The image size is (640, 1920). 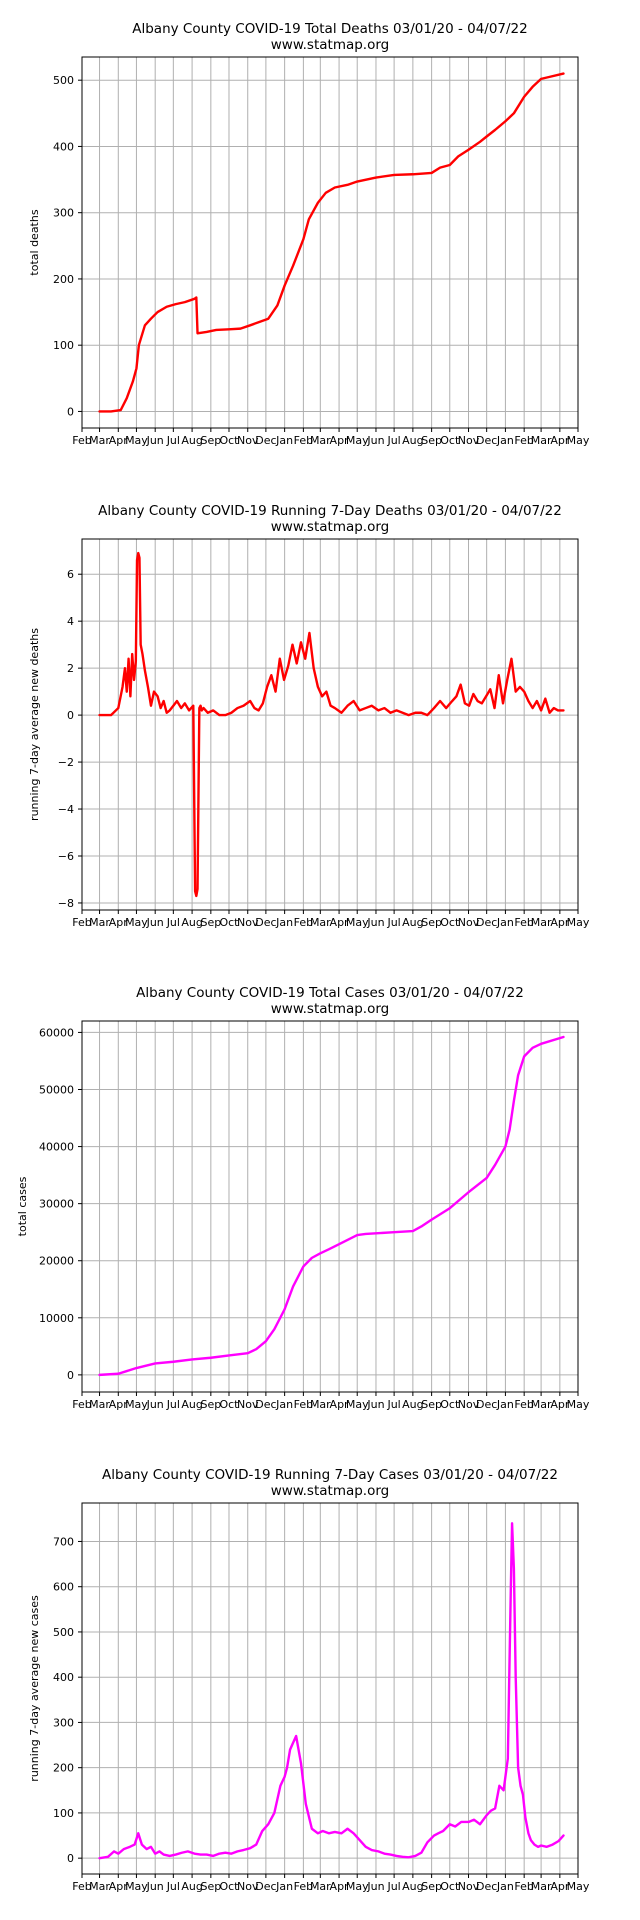 I want to click on y-tick-label: 6, so click(x=70, y=574).